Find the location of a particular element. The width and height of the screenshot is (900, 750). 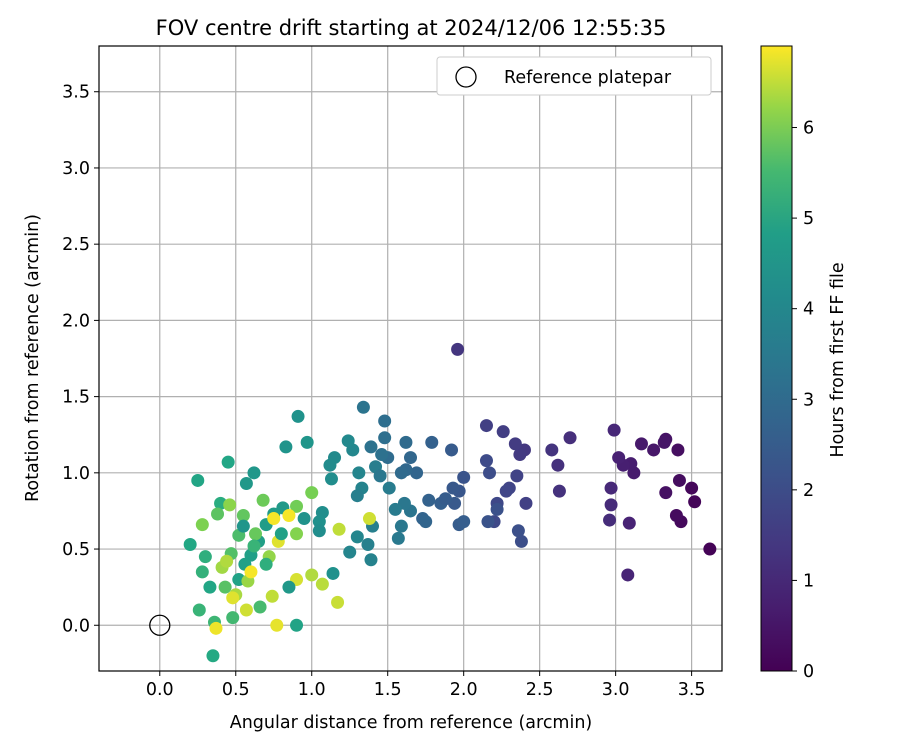

x-tick-label: 2.0 is located at coordinates (464, 690).